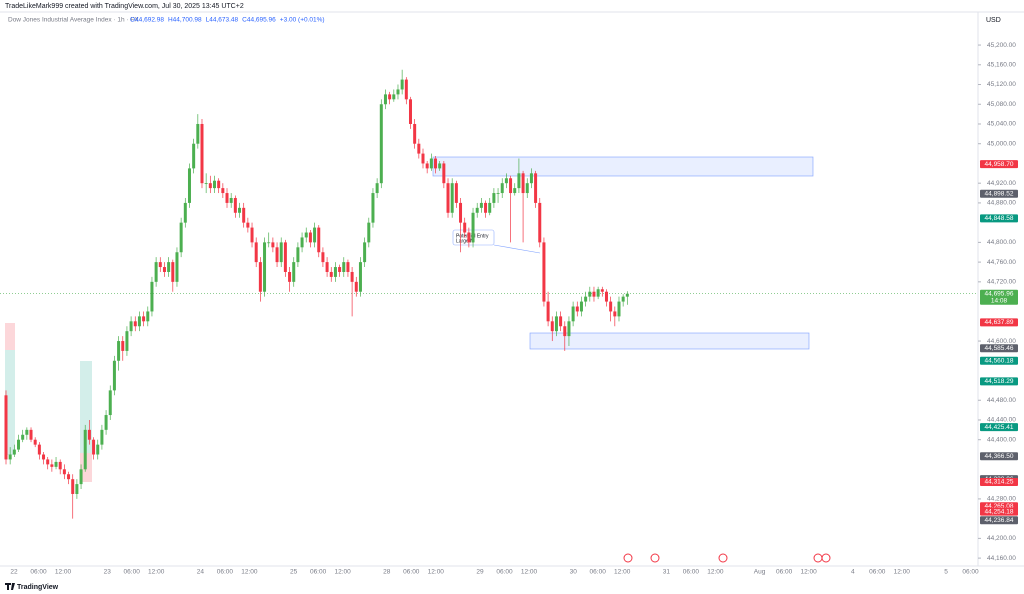  I want to click on price-label: 44,314.25, so click(999, 482).